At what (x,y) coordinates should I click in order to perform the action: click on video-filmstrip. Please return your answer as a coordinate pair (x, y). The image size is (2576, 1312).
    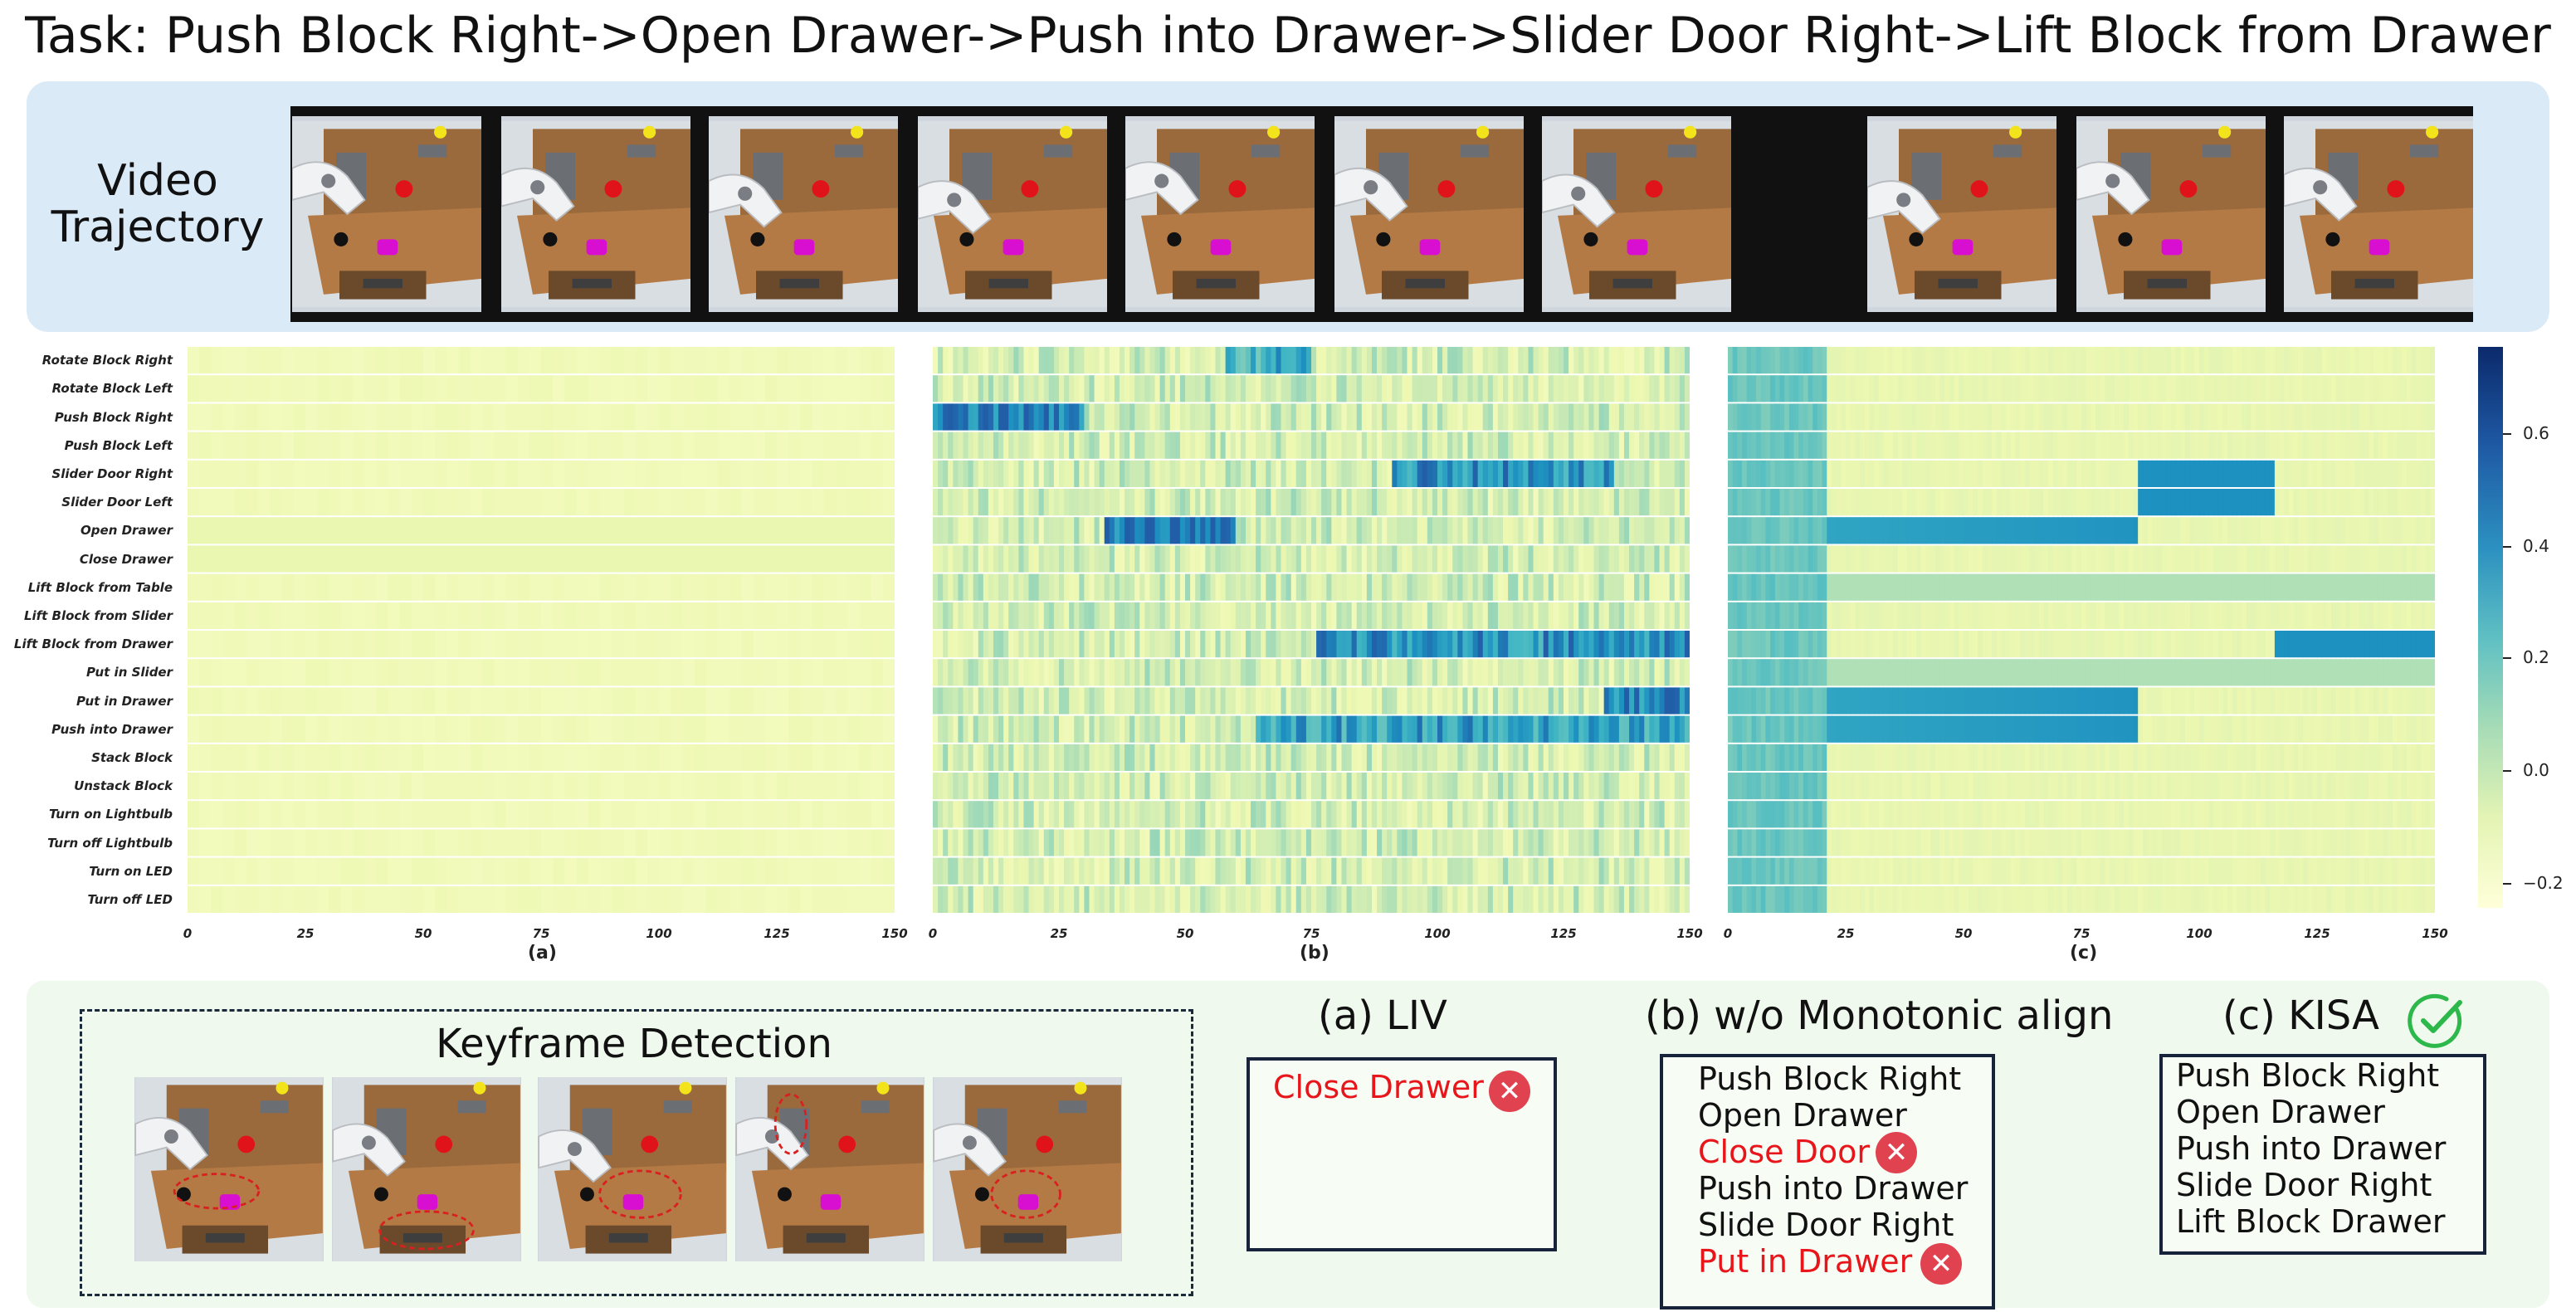
    Looking at the image, I should click on (1382, 214).